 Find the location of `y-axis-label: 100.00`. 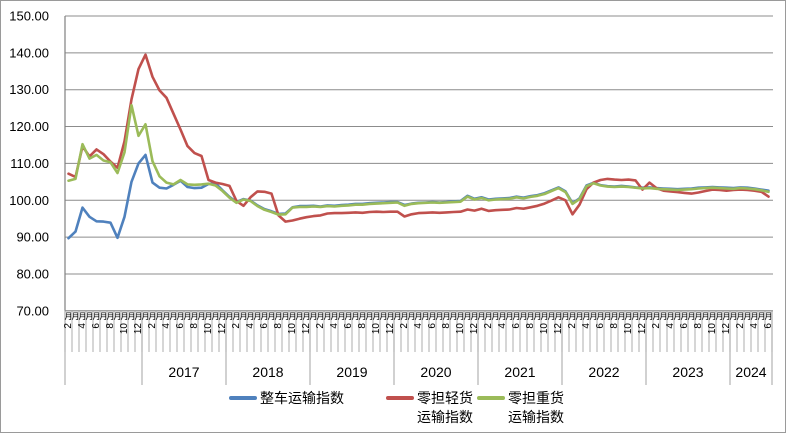

y-axis-label: 100.00 is located at coordinates (29, 200).